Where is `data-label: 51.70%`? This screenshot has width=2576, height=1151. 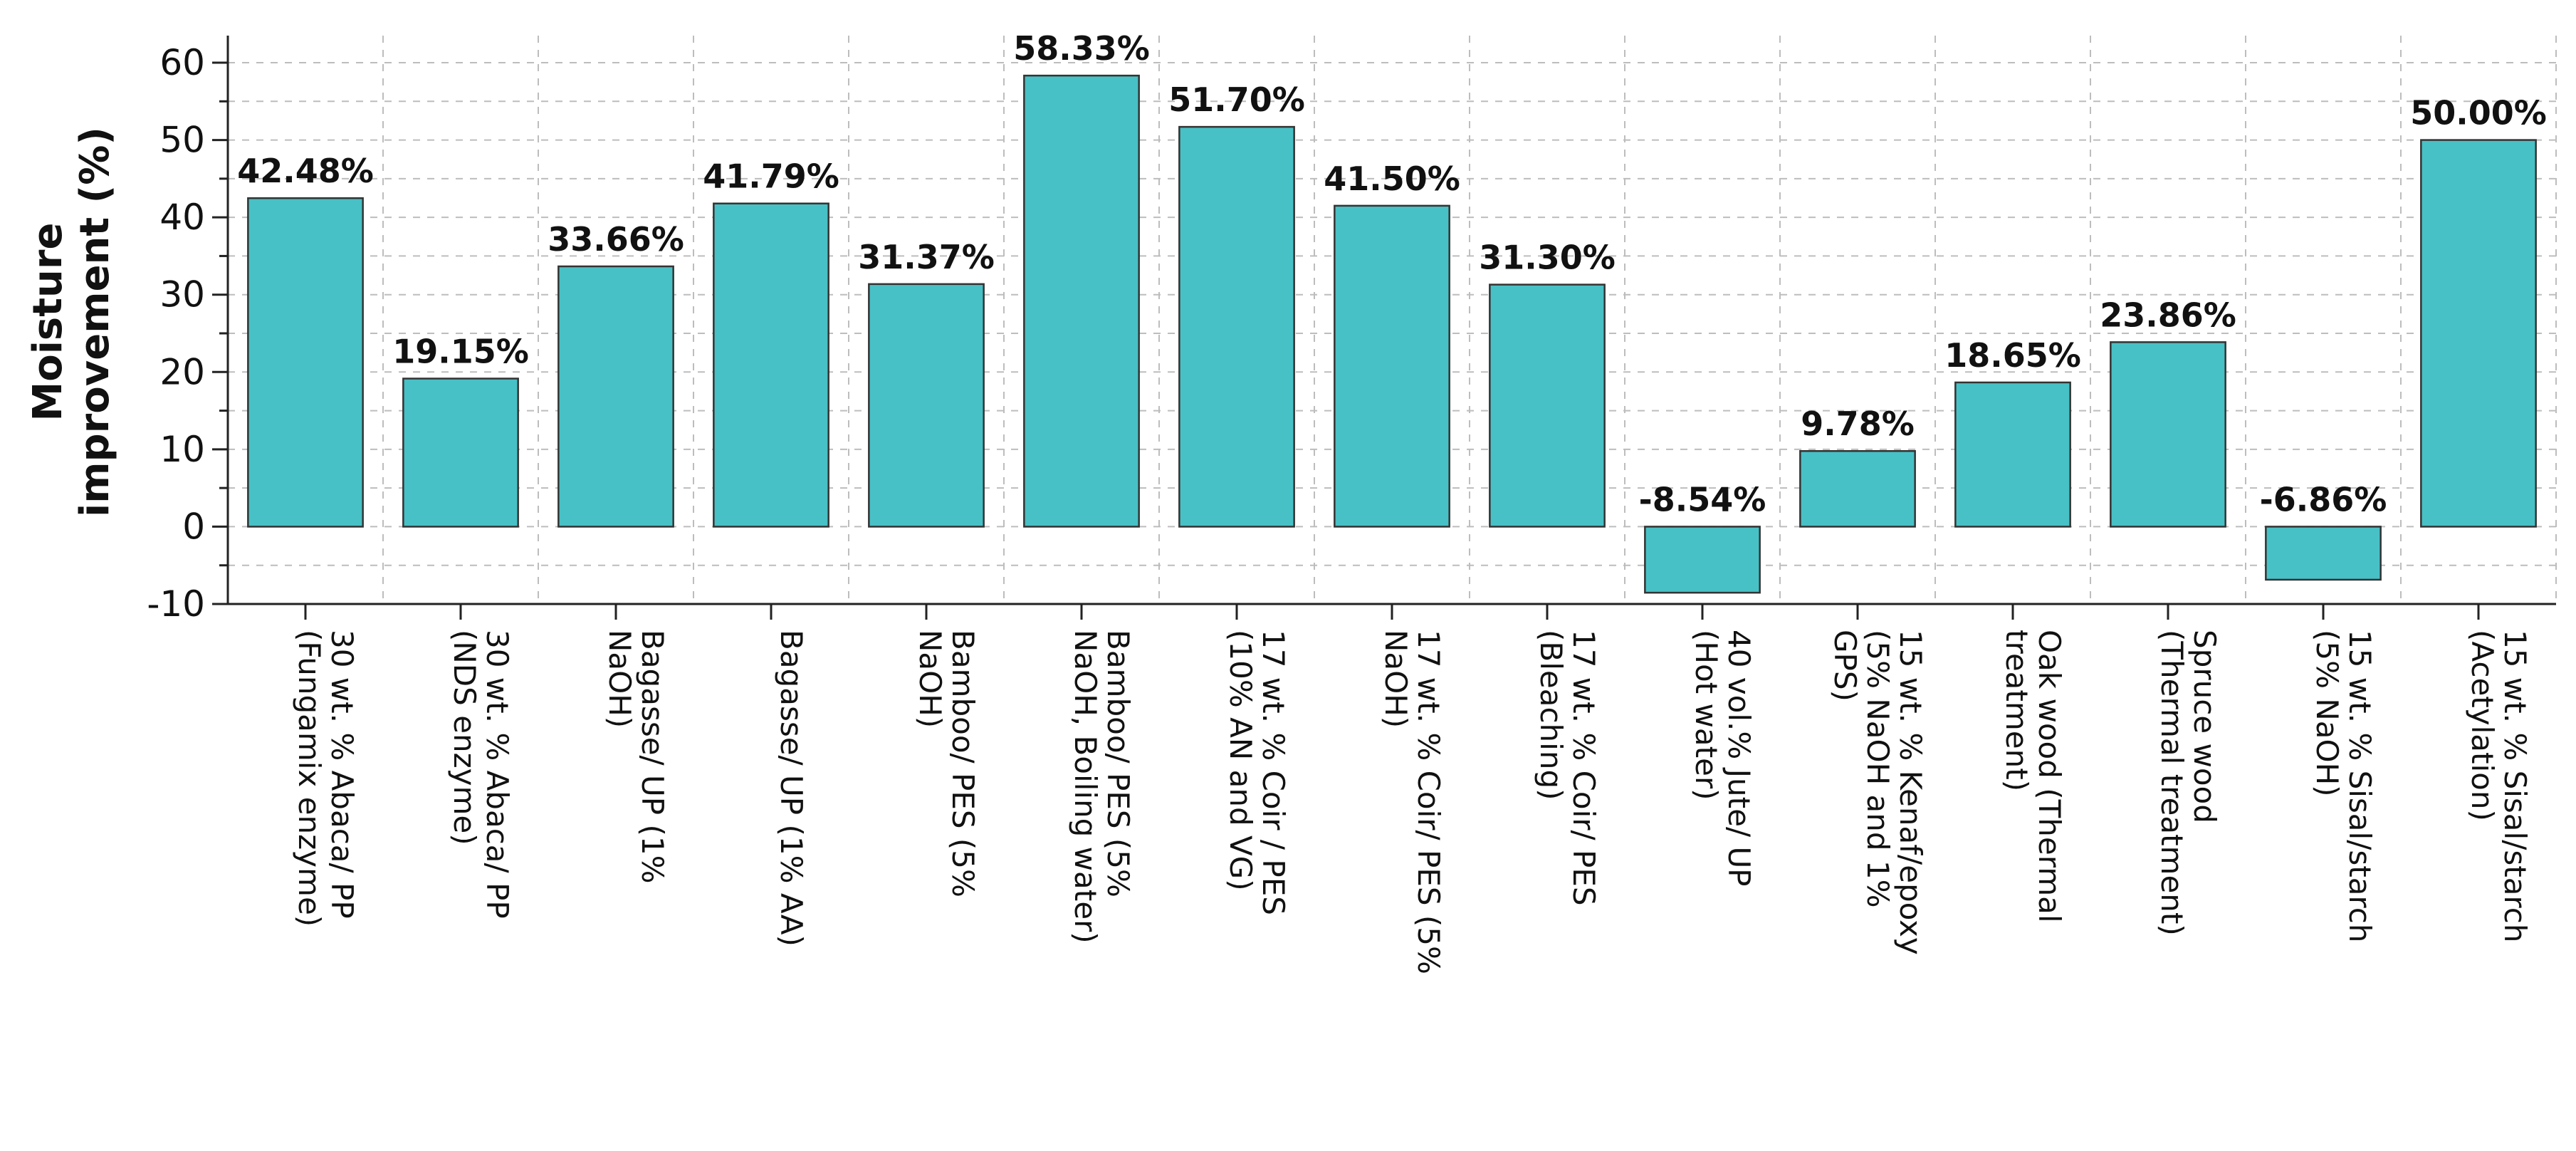
data-label: 51.70% is located at coordinates (1236, 99).